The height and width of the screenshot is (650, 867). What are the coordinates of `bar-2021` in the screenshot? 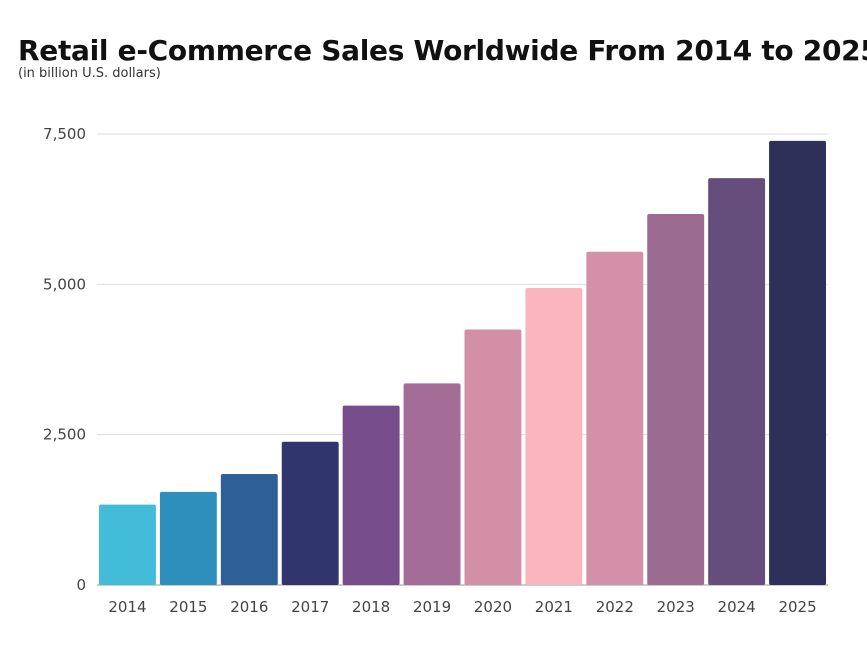 It's located at (554, 436).